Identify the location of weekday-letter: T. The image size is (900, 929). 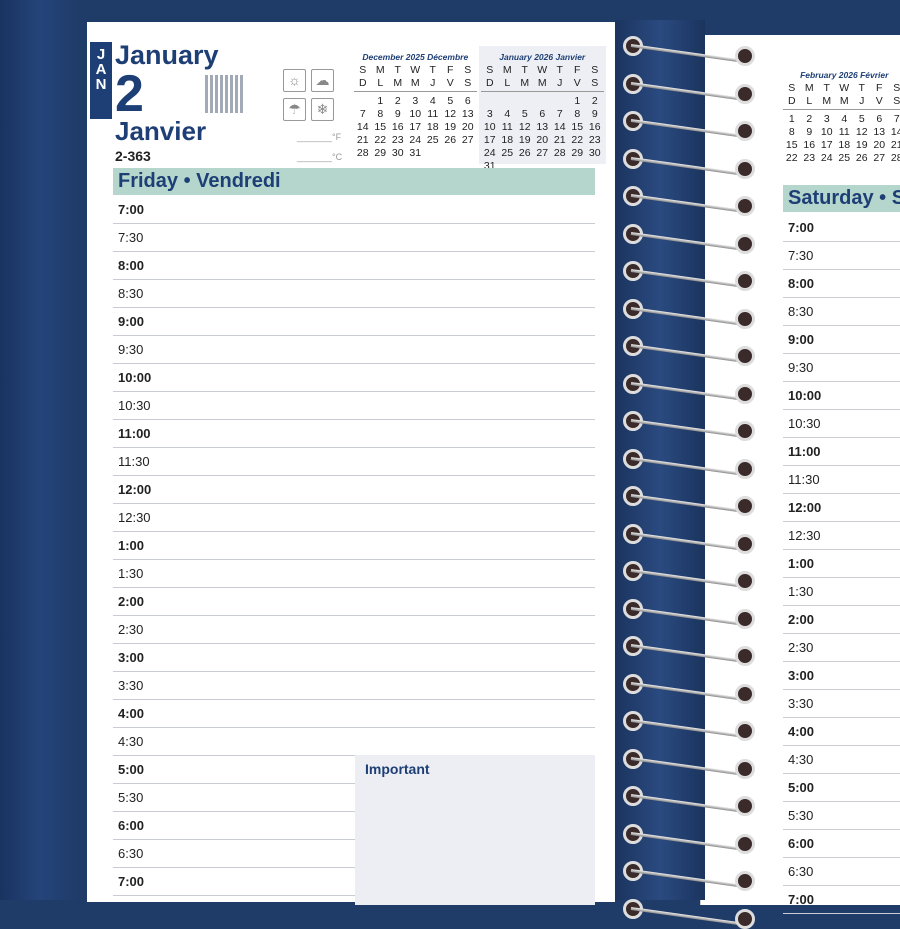
(397, 70).